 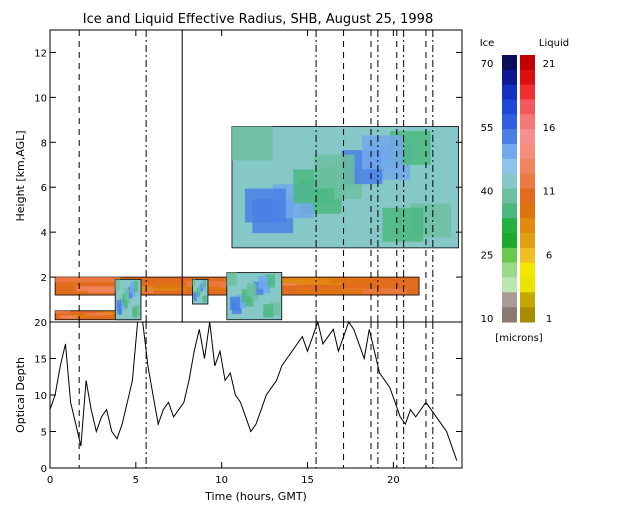 What do you see at coordinates (518, 192) in the screenshot?
I see `colorbar-ticks: 70 21 55 16 40 11 25 6 10 1` at bounding box center [518, 192].